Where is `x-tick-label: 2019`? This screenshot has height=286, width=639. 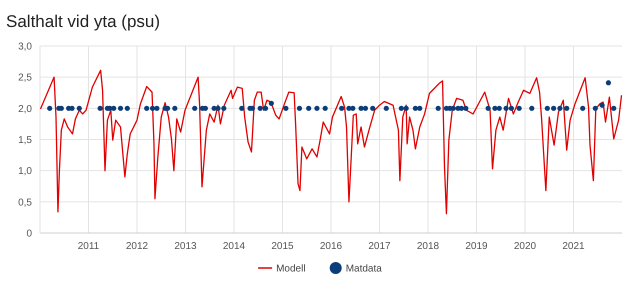
x-tick-label: 2019 is located at coordinates (476, 246).